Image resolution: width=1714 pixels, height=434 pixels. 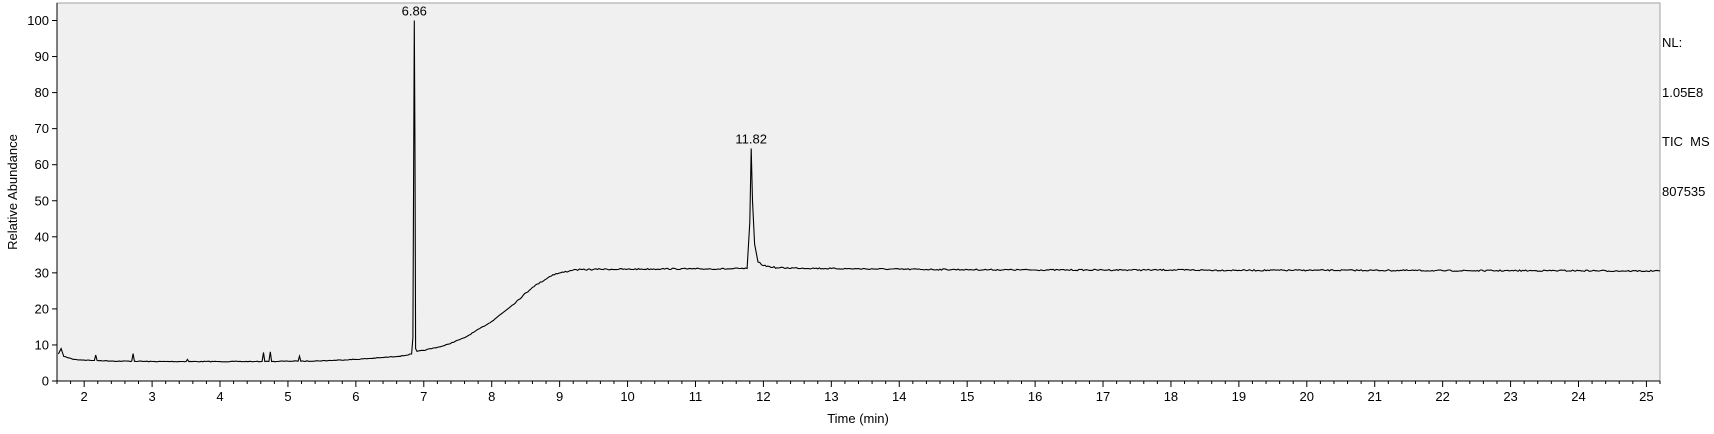 I want to click on x-tick-label: 22, so click(x=1442, y=396).